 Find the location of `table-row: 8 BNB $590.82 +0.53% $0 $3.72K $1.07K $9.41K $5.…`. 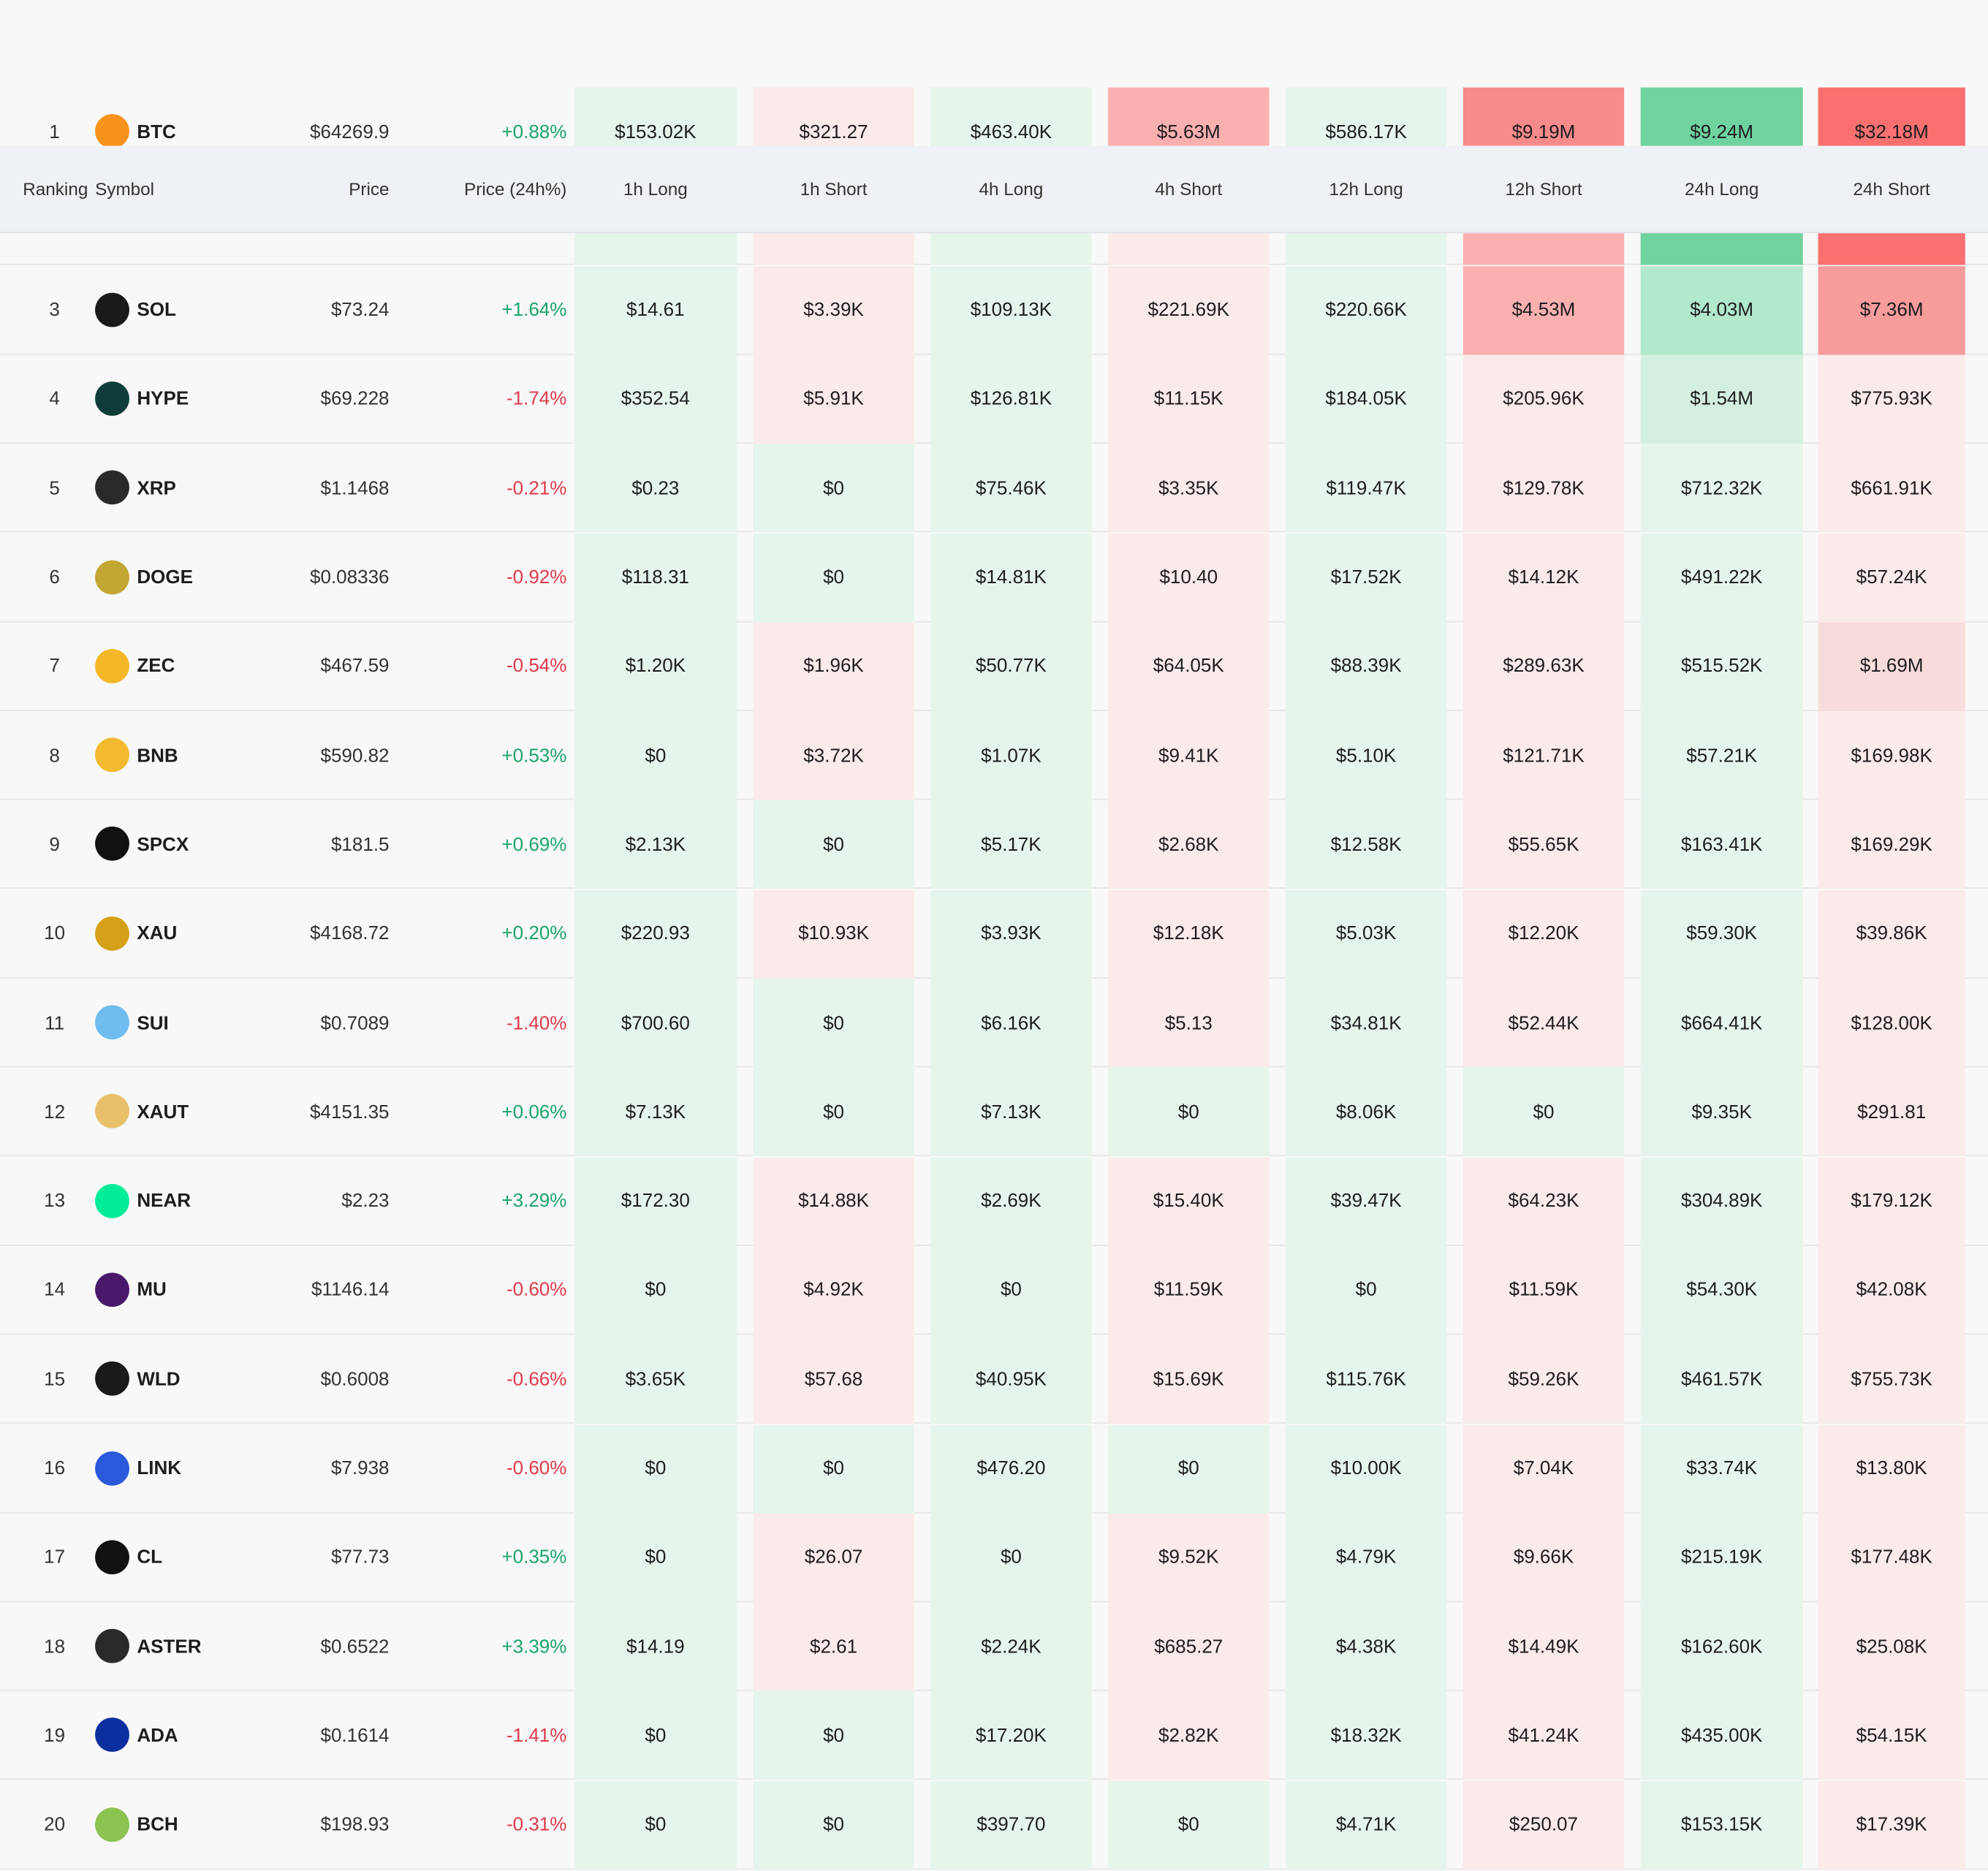

table-row: 8 BNB $590.82 +0.53% $0 $3.72K $1.07K $9.41K $5.… is located at coordinates (994, 756).